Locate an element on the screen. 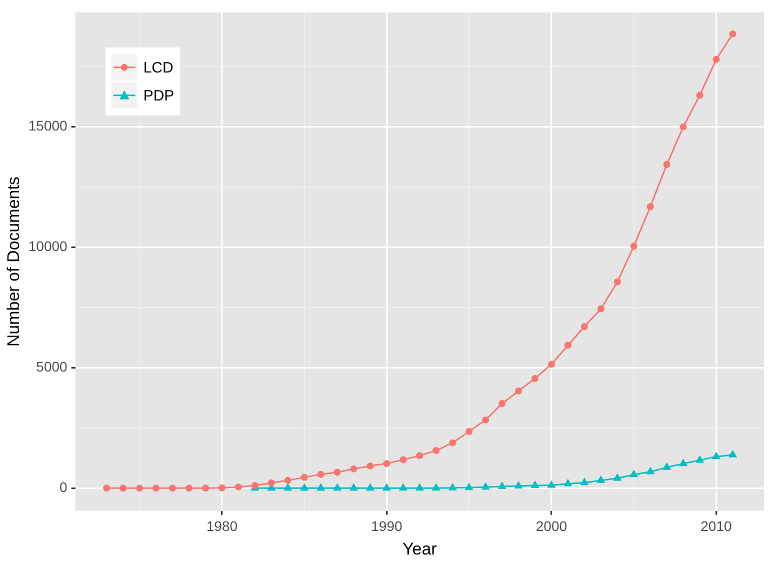 The image size is (769, 564). y-tick-label: 10000 is located at coordinates (48, 246).